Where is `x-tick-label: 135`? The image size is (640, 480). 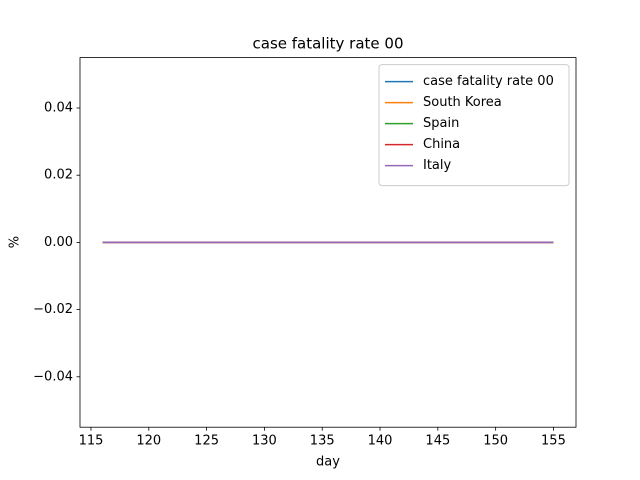
x-tick-label: 135 is located at coordinates (322, 441).